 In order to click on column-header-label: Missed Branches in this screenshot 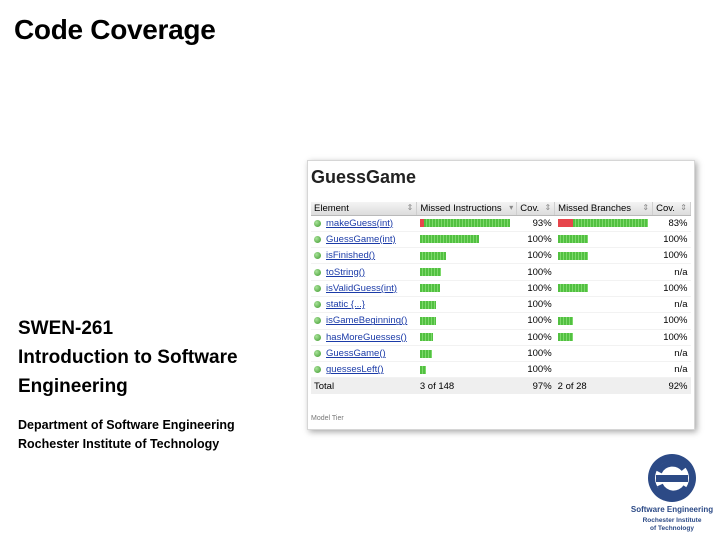, I will do `click(595, 208)`.